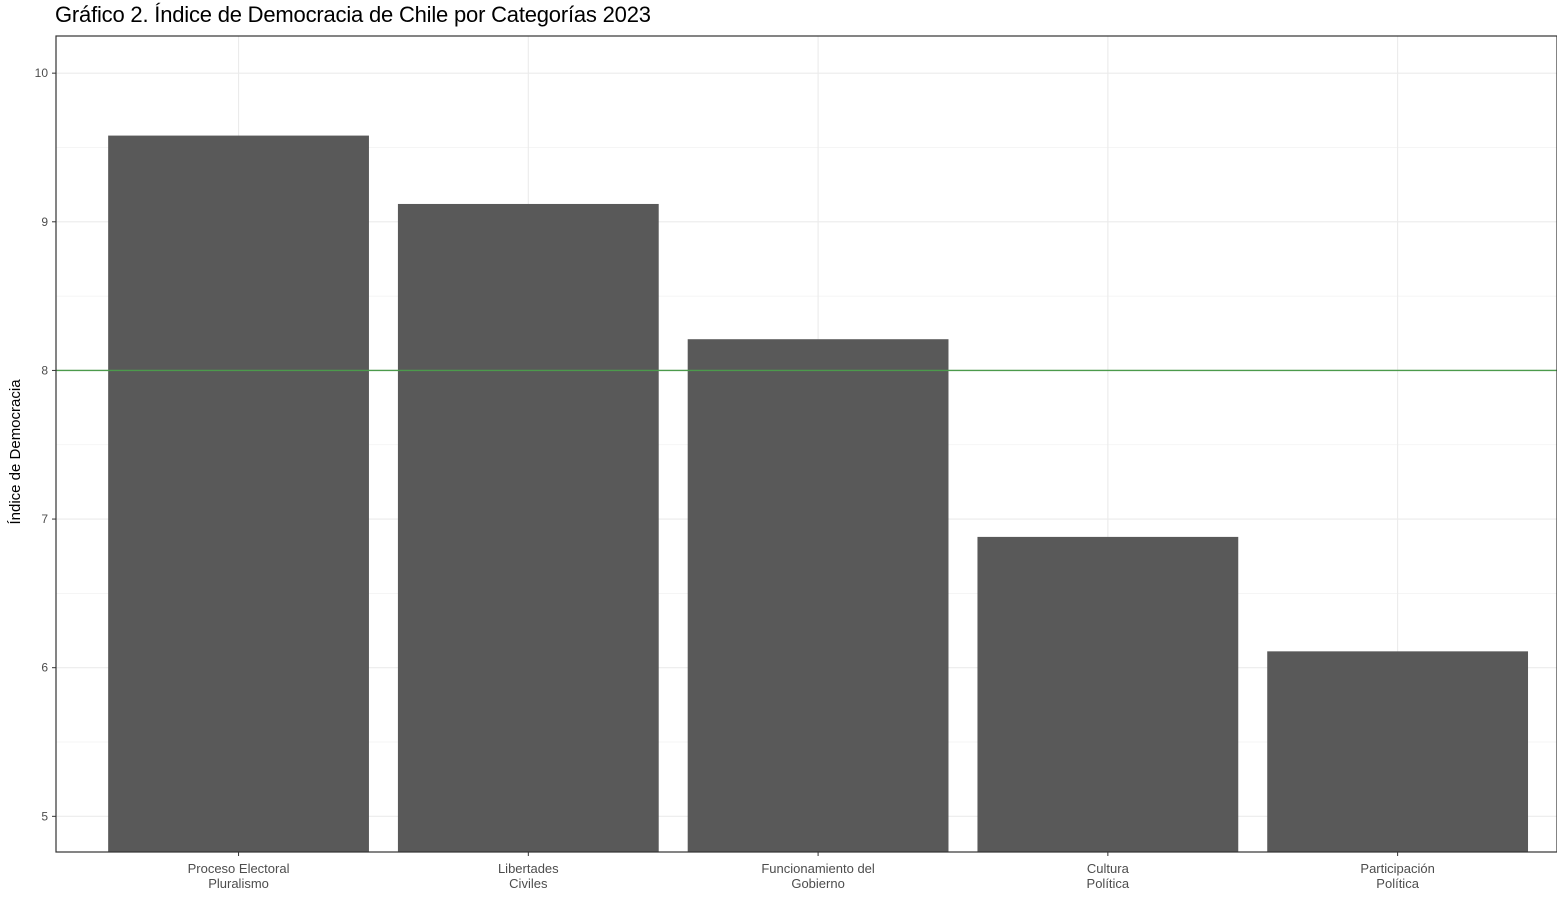 The image size is (1557, 897). Describe the element at coordinates (15, 452) in the screenshot. I see `y-axis-title: Índice de Democracia` at that location.